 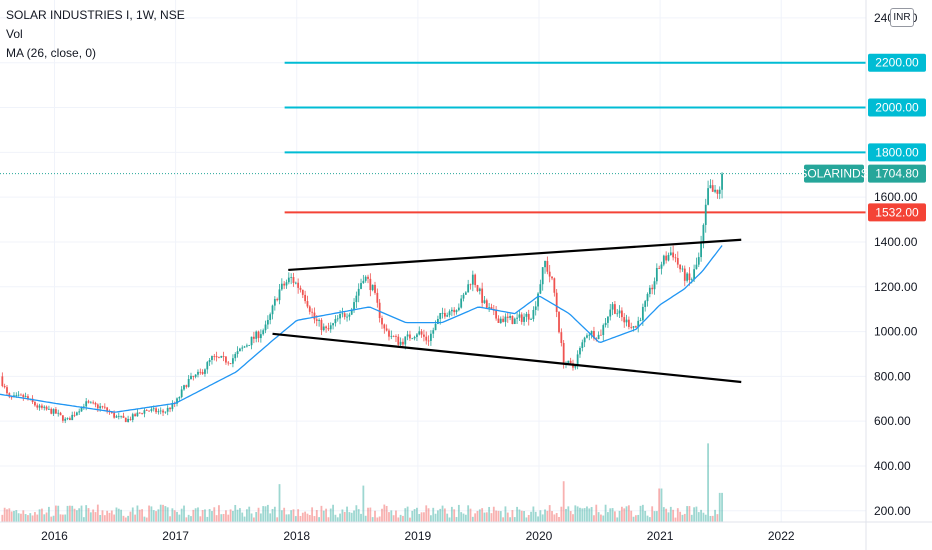 What do you see at coordinates (95, 15) in the screenshot?
I see `symbol-title: SOLAR INDUSTRIES I, 1W, NSE` at bounding box center [95, 15].